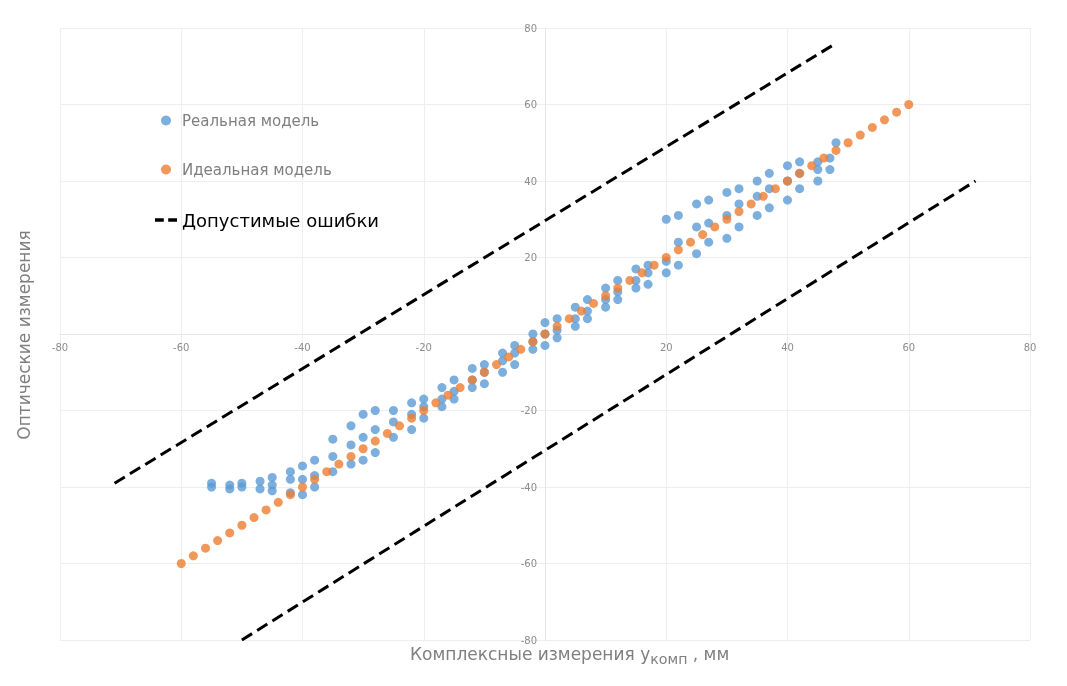 The image size is (1067, 686). Describe the element at coordinates (281, 220) in the screenshot. I see `legend-label: Допустимые ошибки` at that location.